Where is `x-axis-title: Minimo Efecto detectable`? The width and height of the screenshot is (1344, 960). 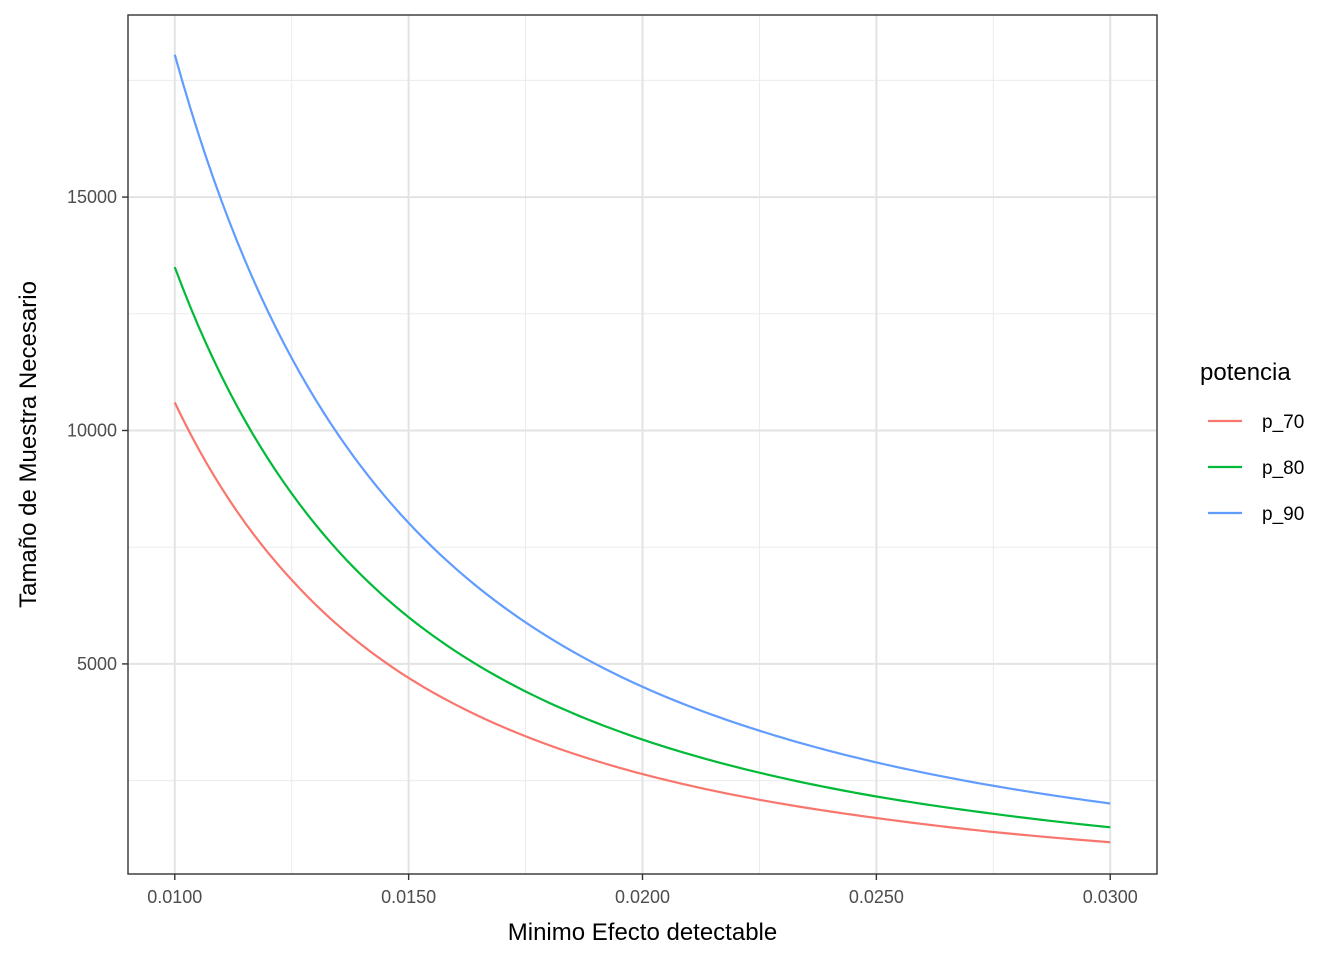 x-axis-title: Minimo Efecto detectable is located at coordinates (642, 932).